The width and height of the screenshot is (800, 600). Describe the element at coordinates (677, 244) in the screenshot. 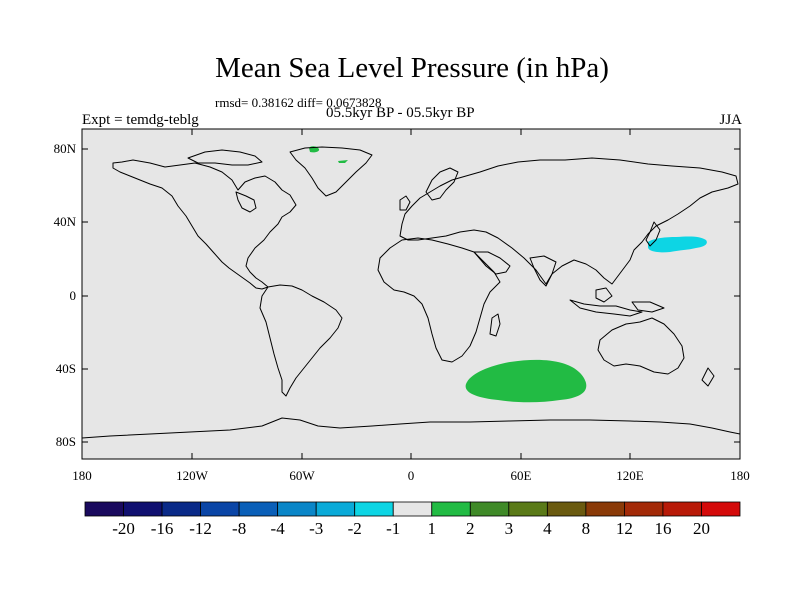

I see `anomaly-northwest-pacific` at that location.